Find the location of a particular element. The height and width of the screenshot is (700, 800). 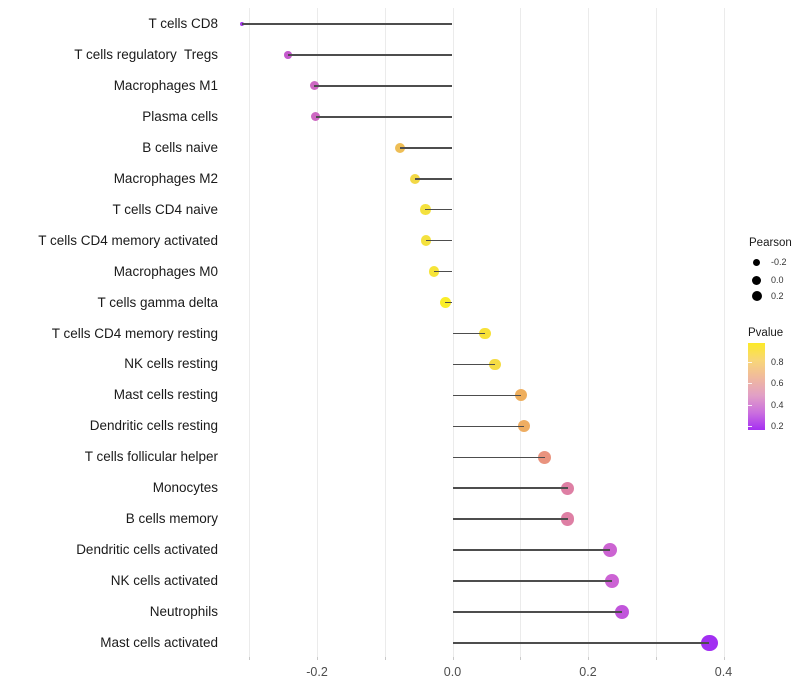

x-axis-tick-label: 0.4 is located at coordinates (723, 672).